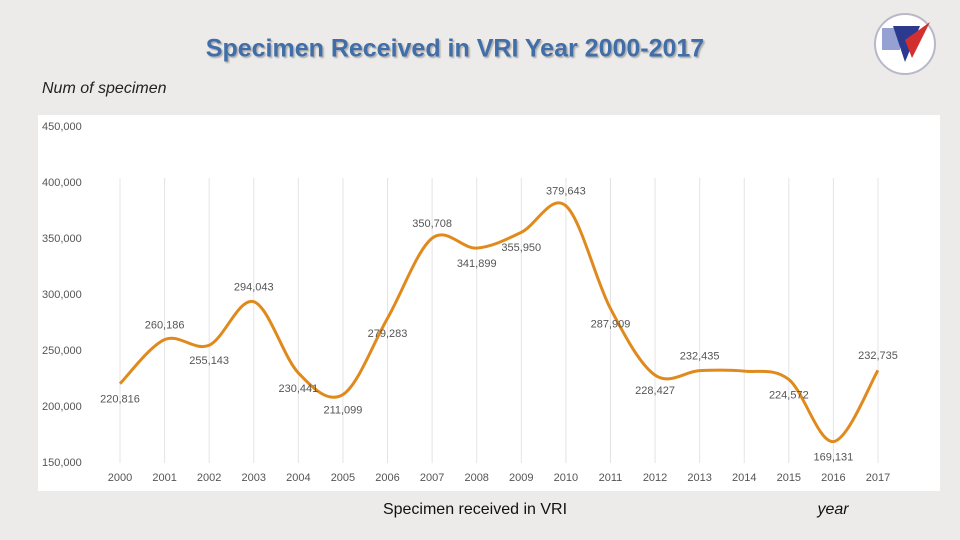 This screenshot has width=960, height=540. What do you see at coordinates (833, 478) in the screenshot?
I see `x-tick-label: 2016` at bounding box center [833, 478].